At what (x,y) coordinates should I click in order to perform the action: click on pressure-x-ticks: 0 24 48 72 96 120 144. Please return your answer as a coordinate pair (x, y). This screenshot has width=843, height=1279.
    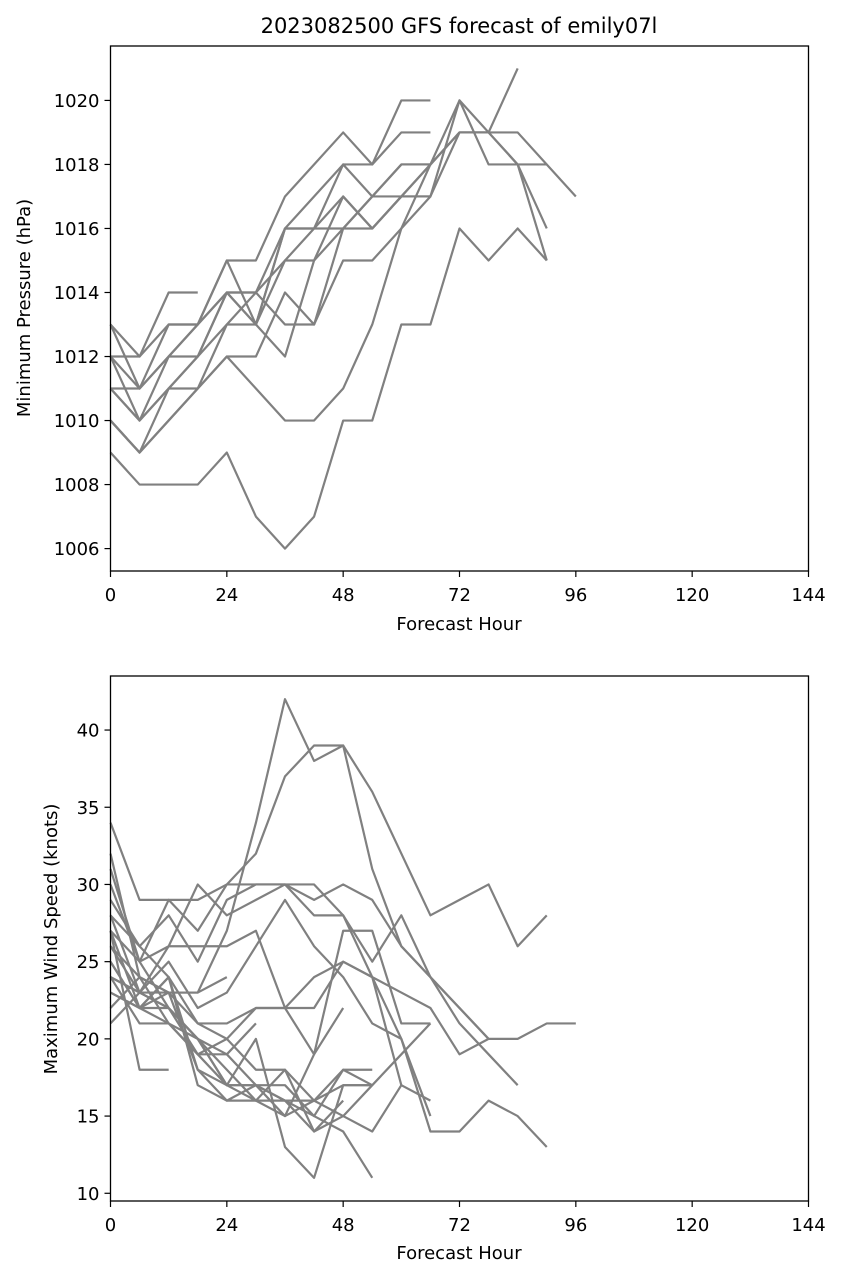
    Looking at the image, I should click on (465, 588).